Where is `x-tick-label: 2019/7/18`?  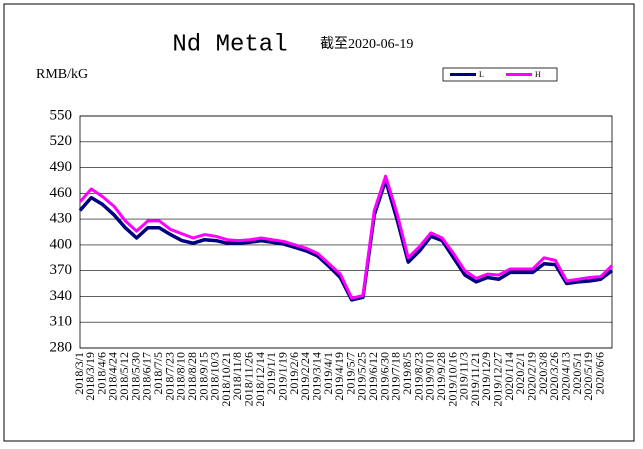 x-tick-label: 2019/7/18 is located at coordinates (396, 376).